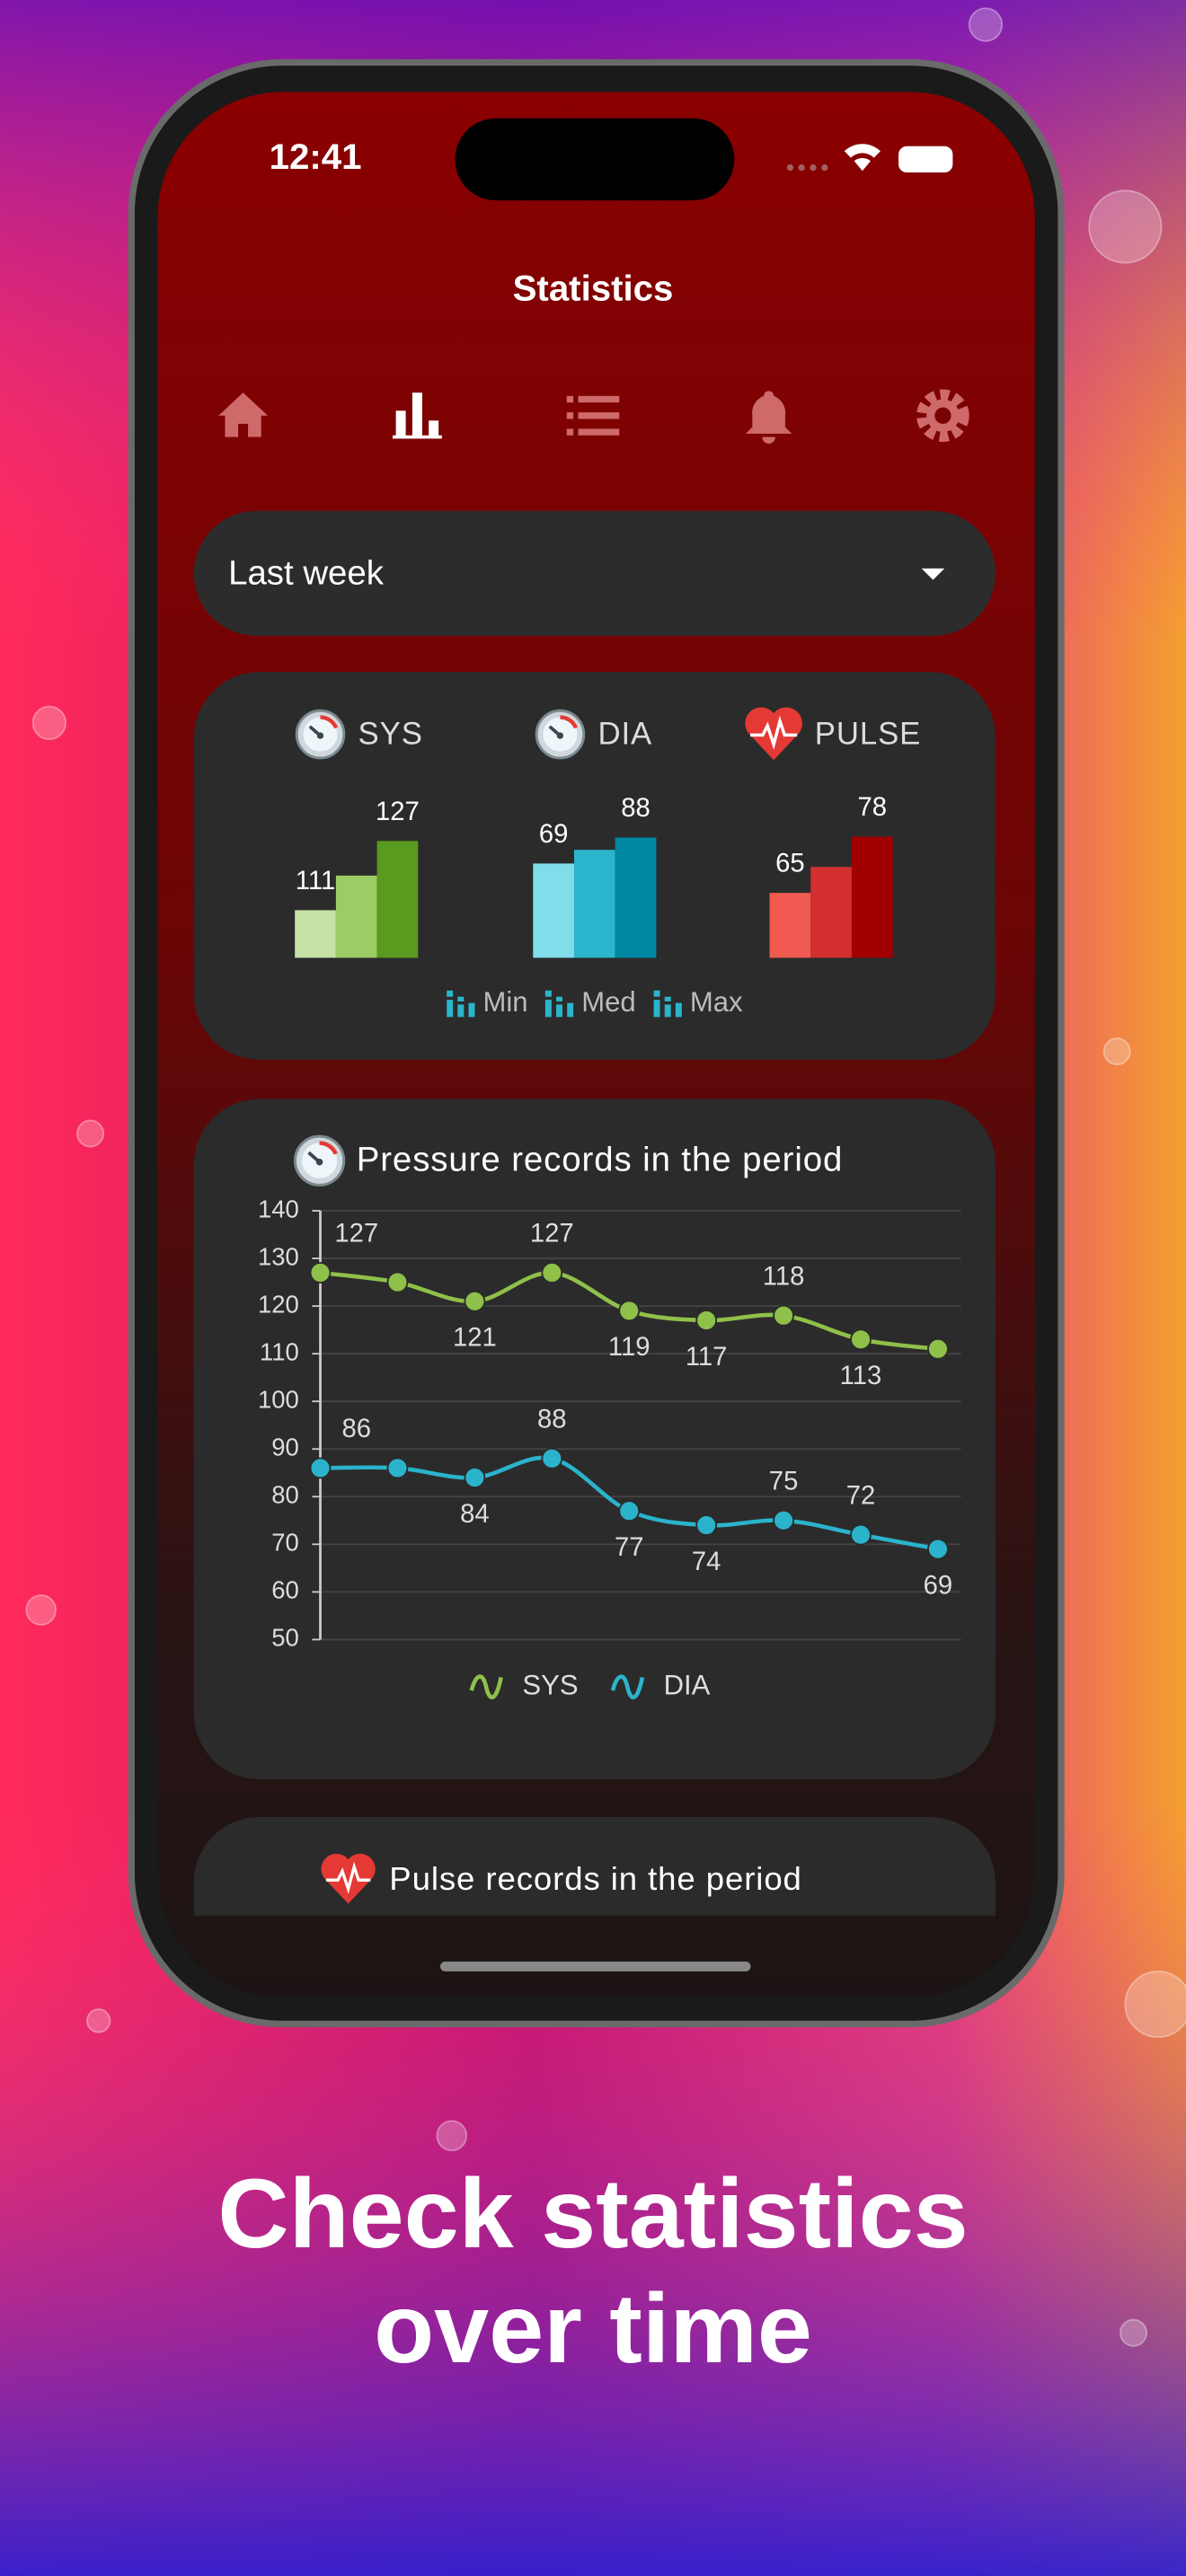  Describe the element at coordinates (925, 159) in the screenshot. I see `battery-icon` at that location.